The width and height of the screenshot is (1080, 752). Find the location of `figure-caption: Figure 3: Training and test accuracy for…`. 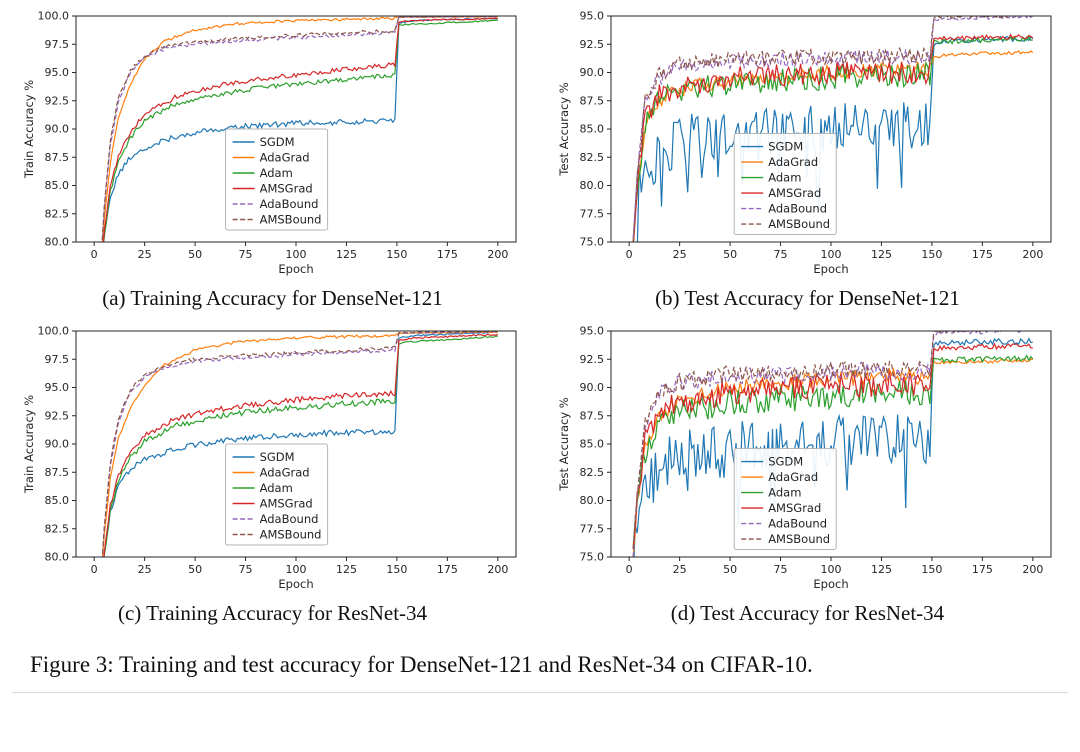

figure-caption: Figure 3: Training and test accuracy for… is located at coordinates (421, 664).